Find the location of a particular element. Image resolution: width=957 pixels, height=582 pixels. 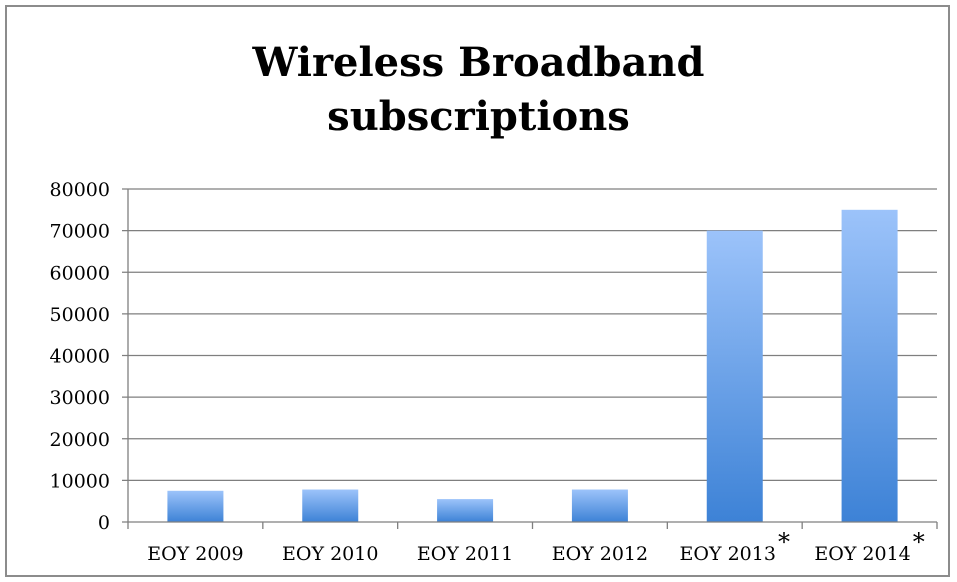

x-tick-label: EOY 2009 is located at coordinates (195, 554).